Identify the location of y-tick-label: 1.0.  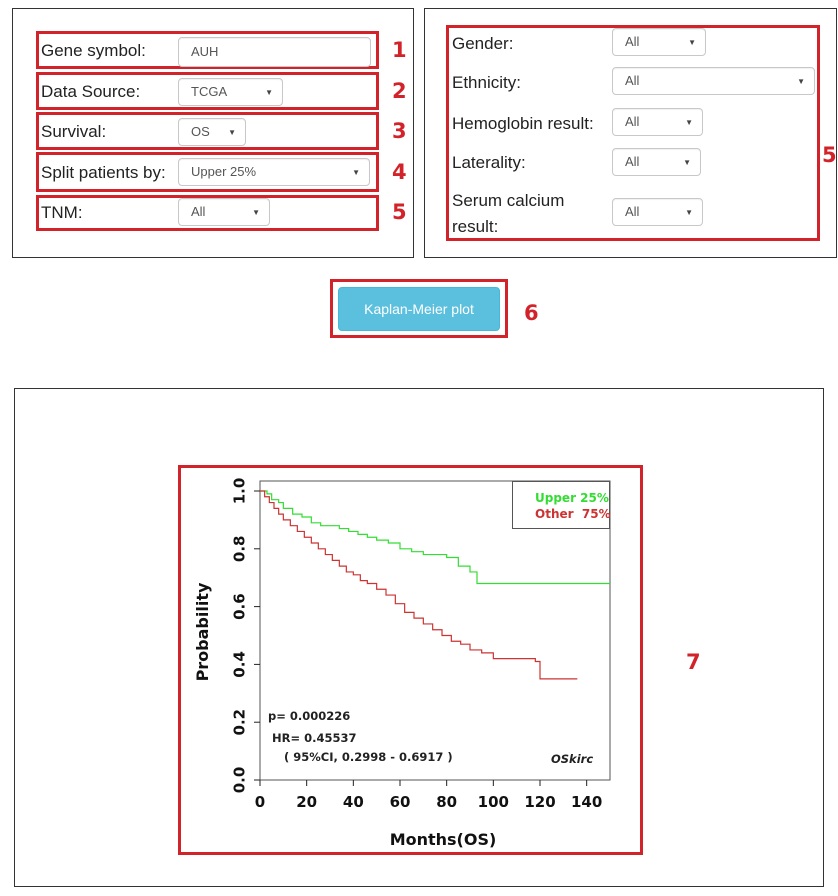
(240, 491).